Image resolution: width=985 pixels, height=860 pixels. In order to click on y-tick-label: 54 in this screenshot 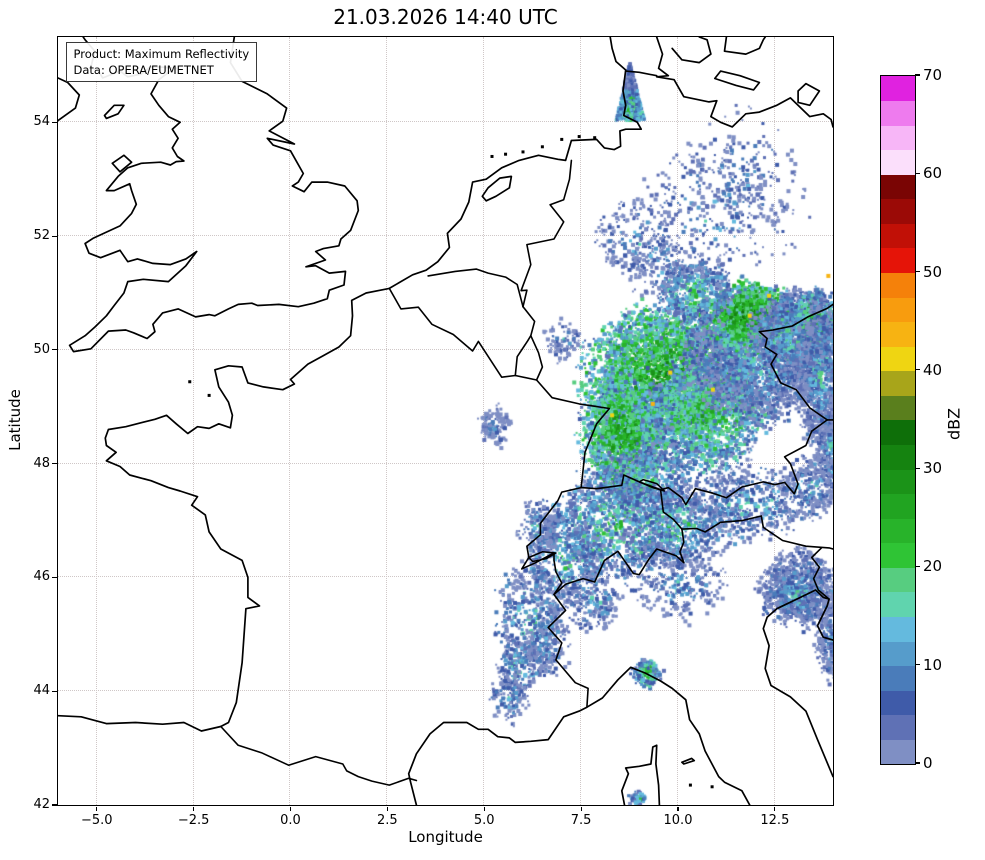, I will do `click(41, 122)`.